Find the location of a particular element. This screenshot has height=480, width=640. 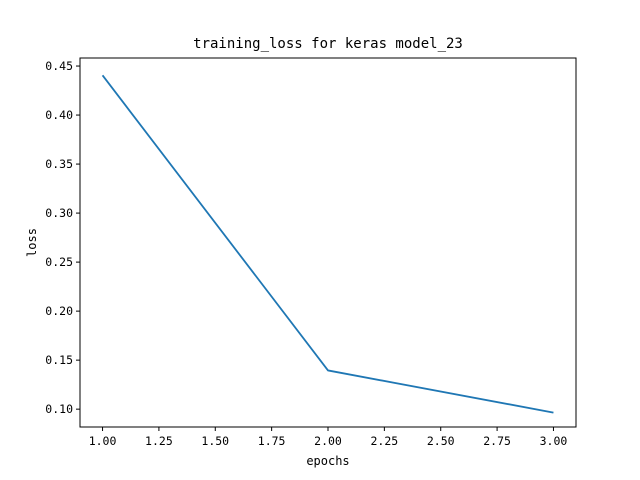

x-tick-label: 3.00 is located at coordinates (554, 441).